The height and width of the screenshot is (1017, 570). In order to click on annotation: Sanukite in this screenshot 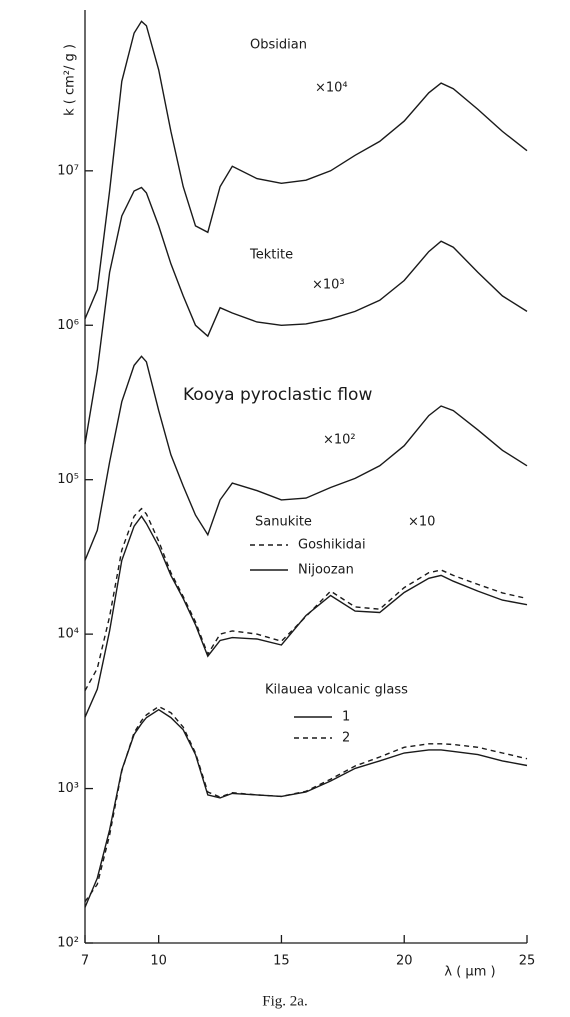, I will do `click(283, 522)`.